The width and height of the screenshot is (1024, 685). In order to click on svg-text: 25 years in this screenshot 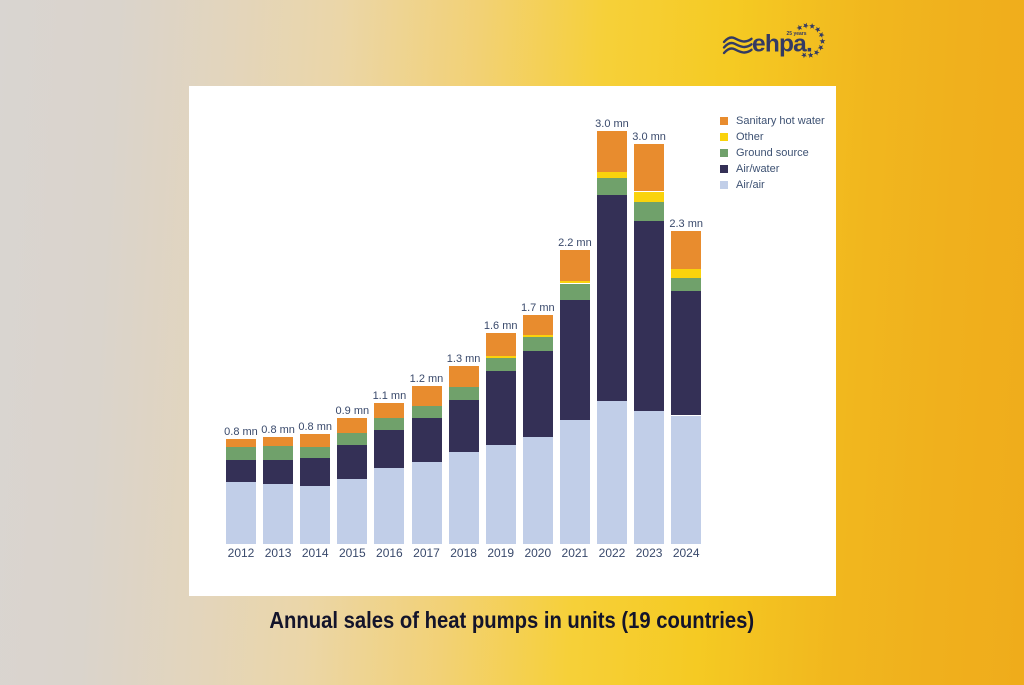, I will do `click(797, 34)`.